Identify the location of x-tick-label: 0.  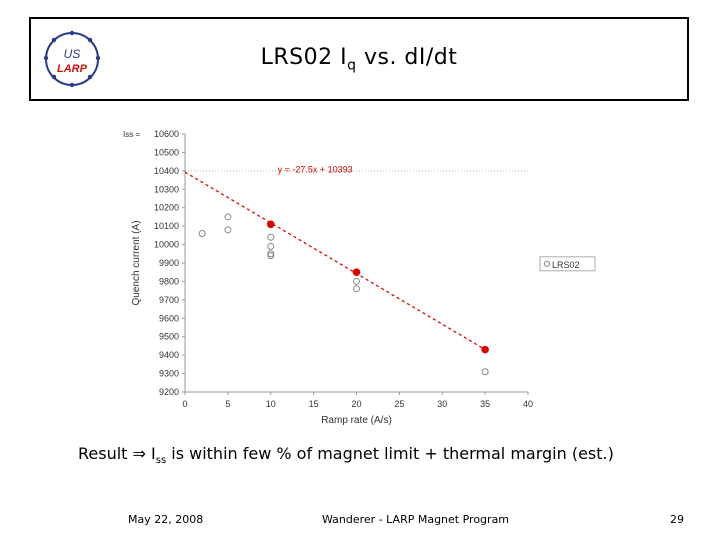
(184, 404).